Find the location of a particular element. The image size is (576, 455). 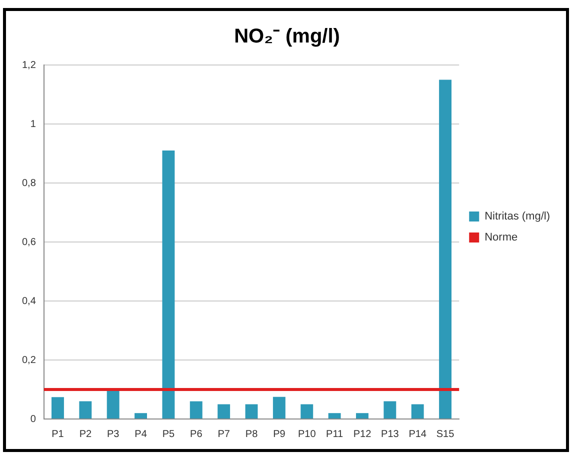

legend-label: Nitritas (mg/l) is located at coordinates (517, 216).